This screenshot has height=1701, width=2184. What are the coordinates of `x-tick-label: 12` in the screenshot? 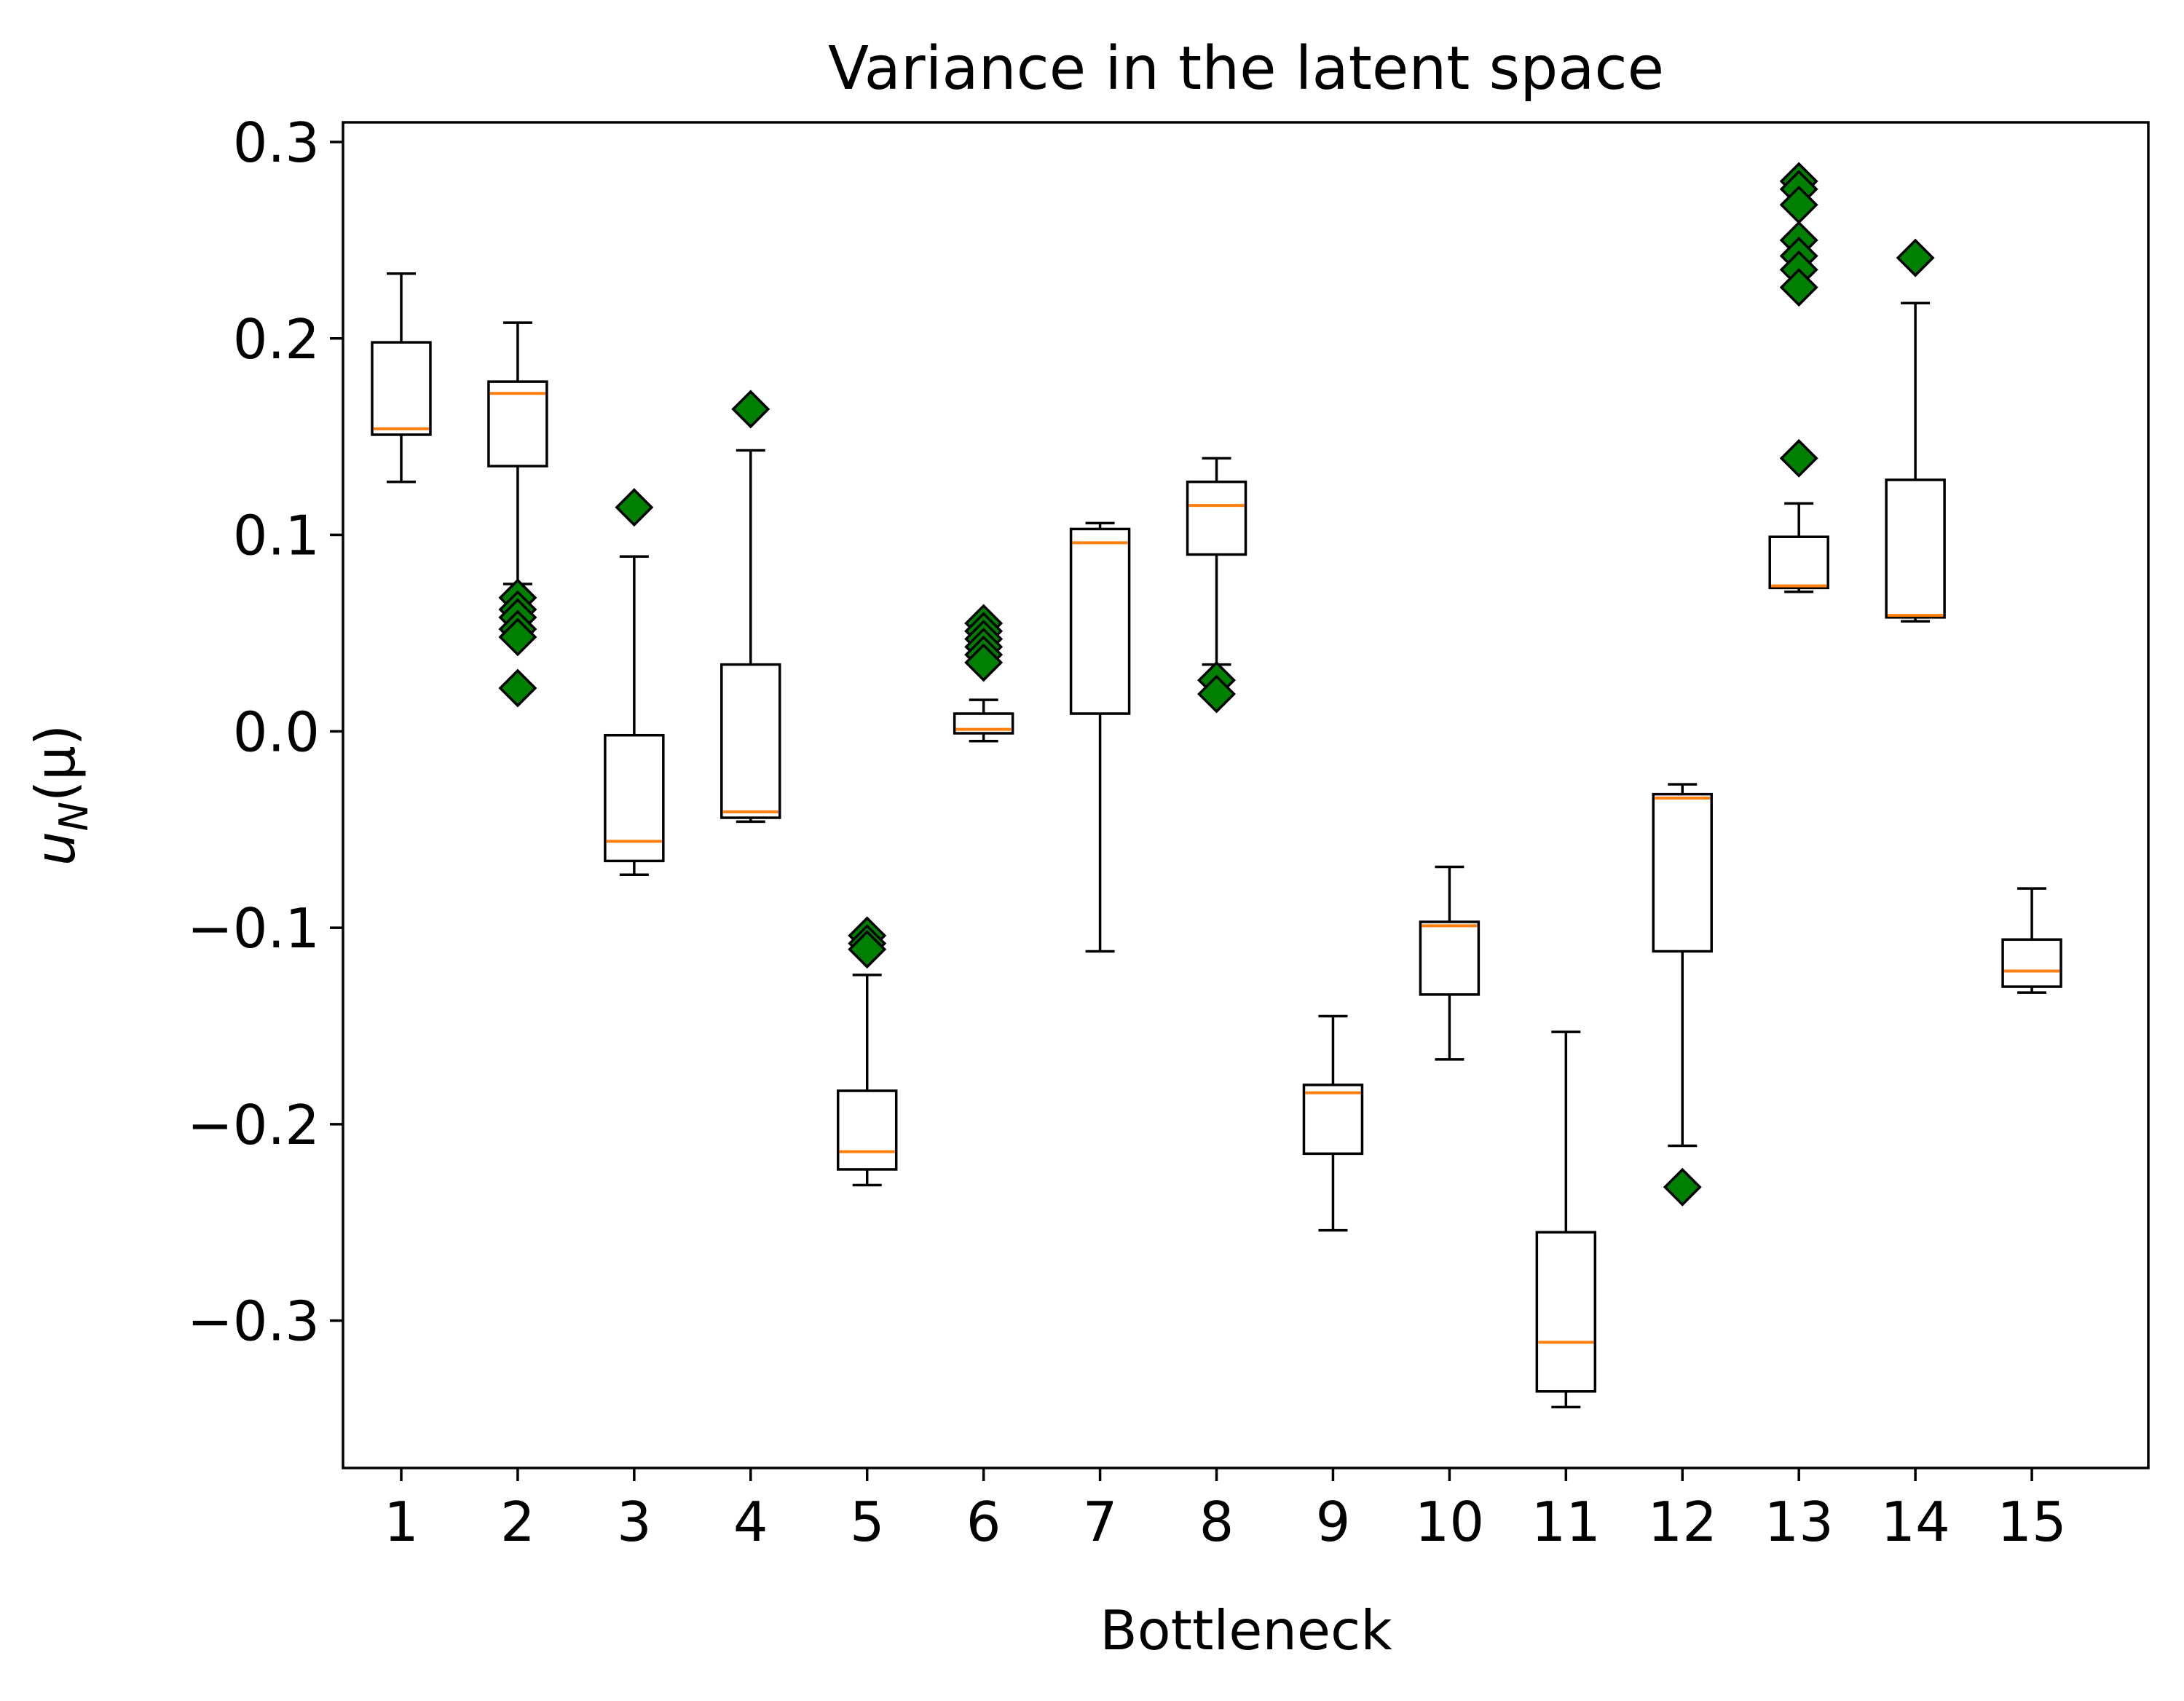 It's located at (1682, 1522).